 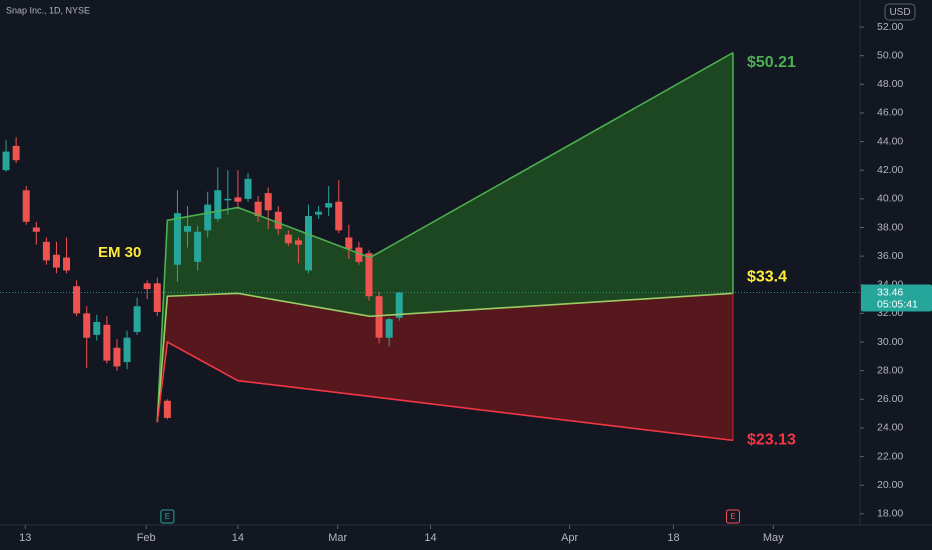 I want to click on last-price-tag, so click(x=896, y=298).